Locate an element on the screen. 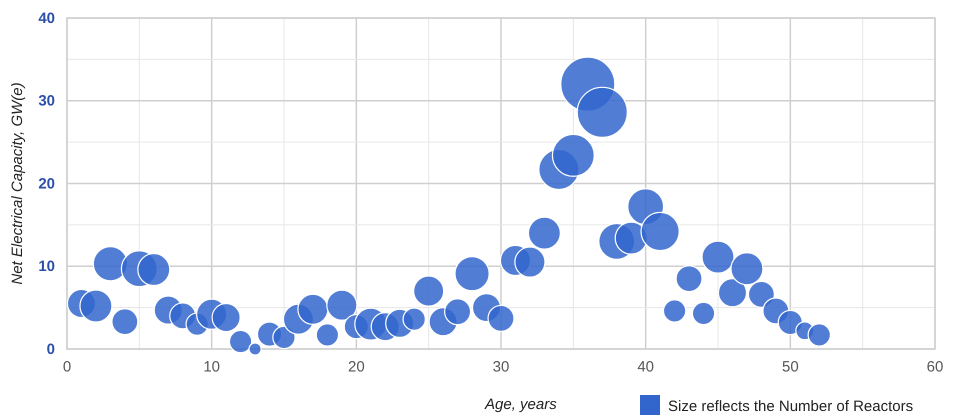 This screenshot has width=955, height=417. y-tick-label: 0 is located at coordinates (50, 349).